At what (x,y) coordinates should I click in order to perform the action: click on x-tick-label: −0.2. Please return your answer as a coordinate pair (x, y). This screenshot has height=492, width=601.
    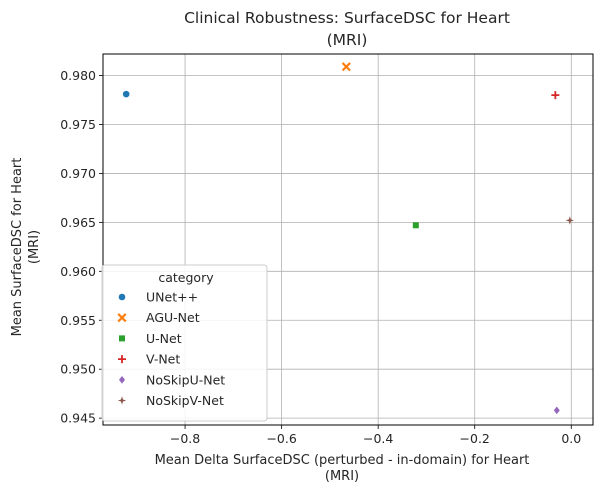
    Looking at the image, I should click on (475, 438).